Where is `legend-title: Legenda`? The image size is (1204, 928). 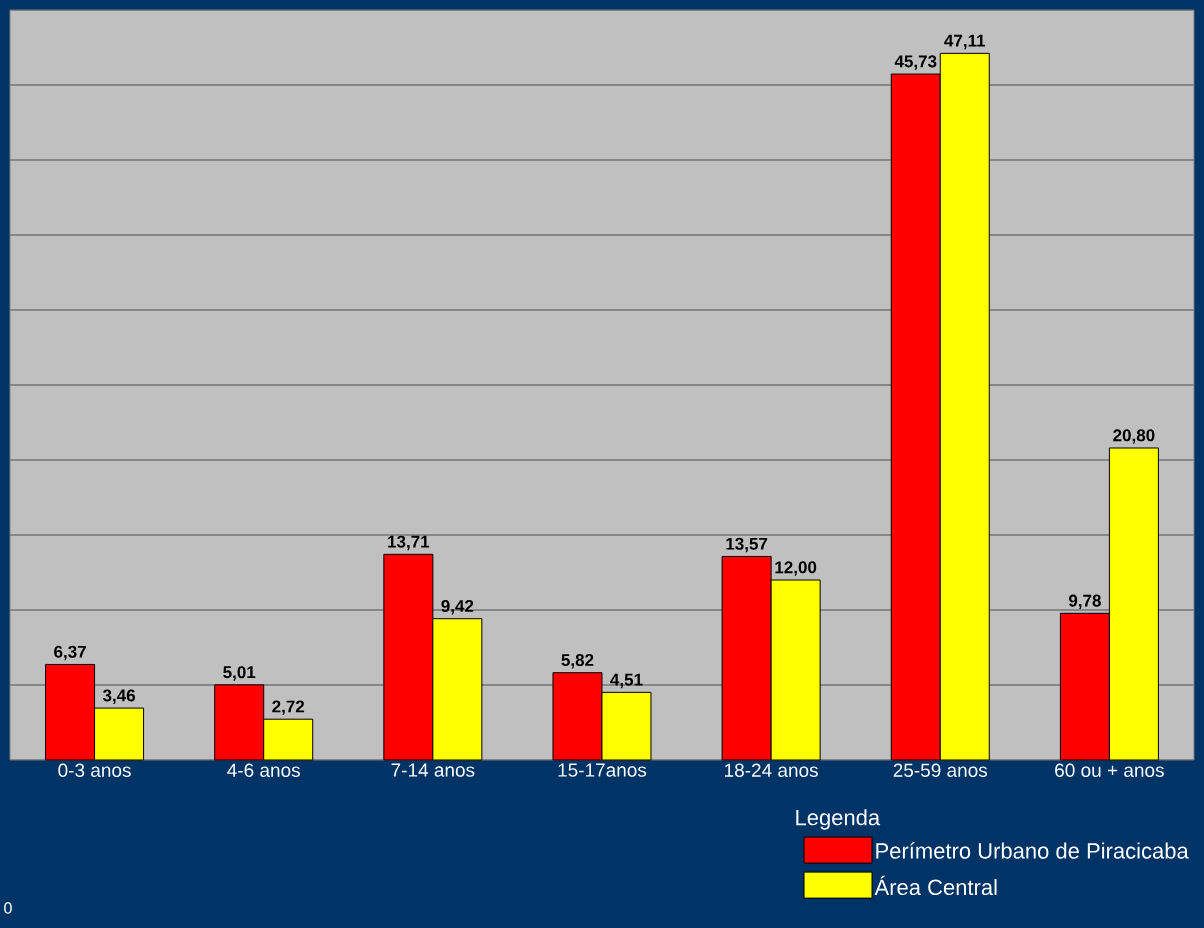
legend-title: Legenda is located at coordinates (838, 819).